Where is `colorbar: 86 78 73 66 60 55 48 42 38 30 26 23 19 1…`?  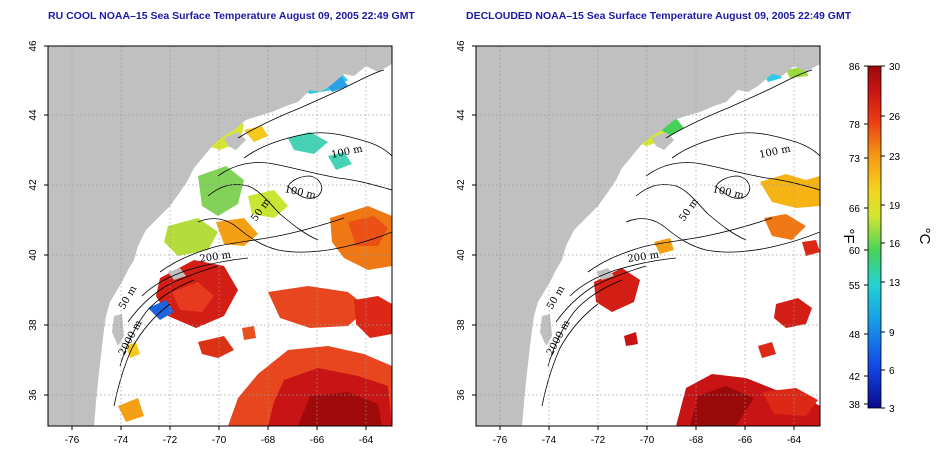
colorbar: 86 78 73 66 60 55 48 42 38 30 26 23 19 1… is located at coordinates (886, 238).